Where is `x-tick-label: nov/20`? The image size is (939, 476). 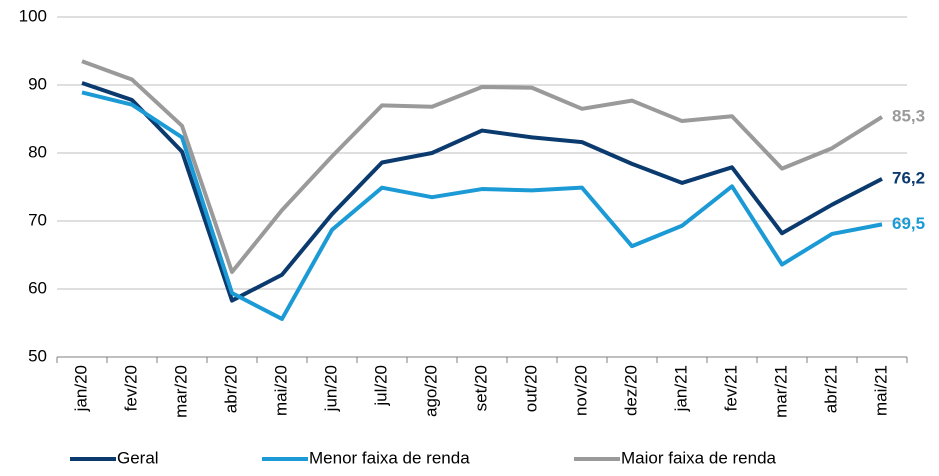
x-tick-label: nov/20 is located at coordinates (580, 390).